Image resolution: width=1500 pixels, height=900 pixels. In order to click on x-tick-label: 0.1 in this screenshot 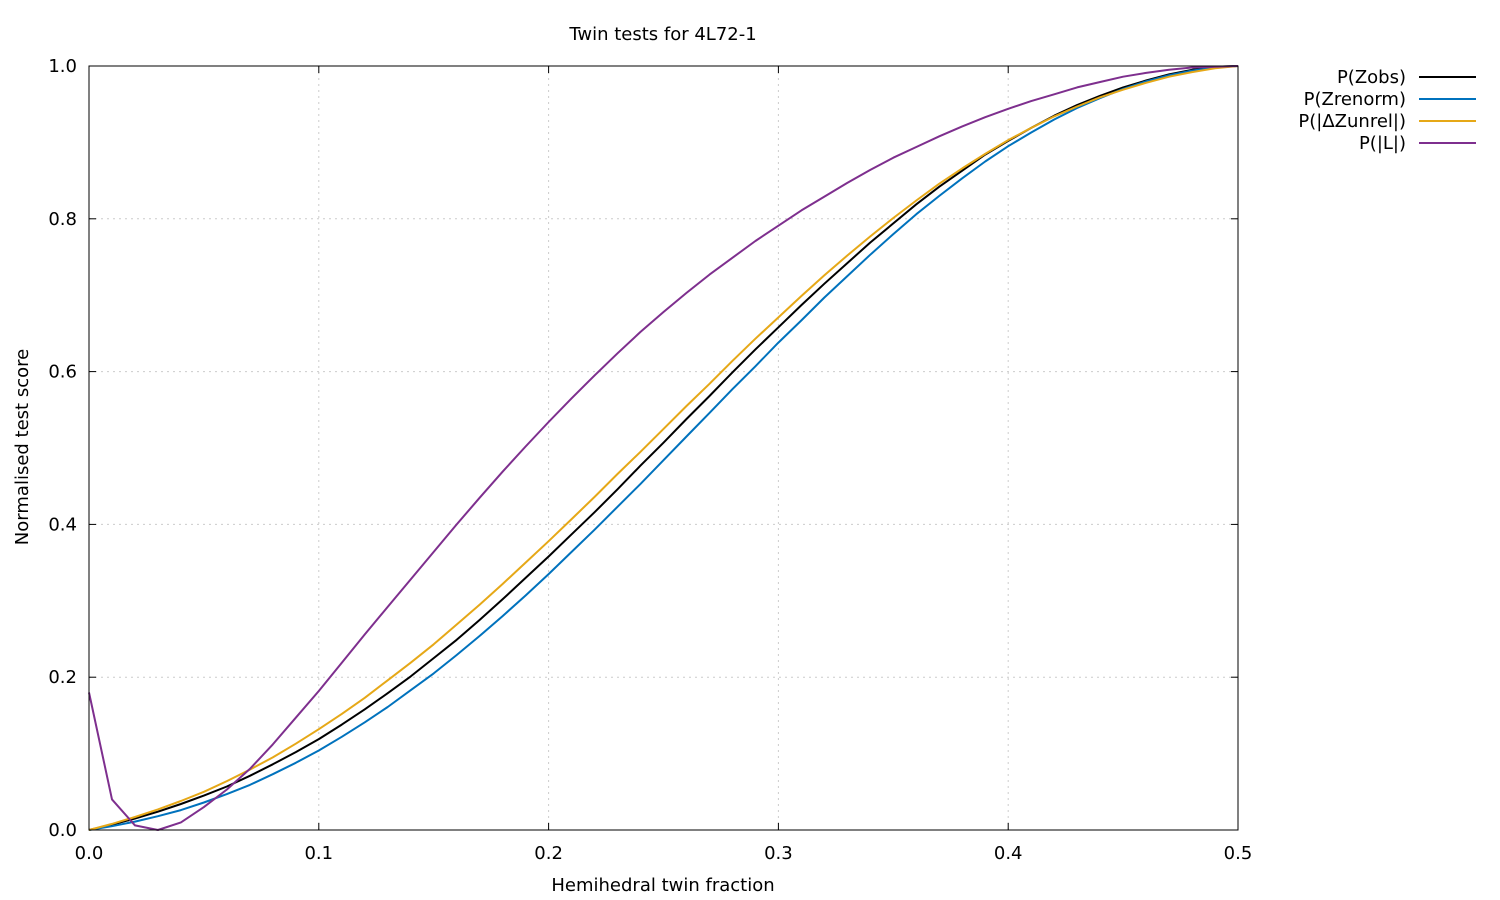, I will do `click(318, 853)`.